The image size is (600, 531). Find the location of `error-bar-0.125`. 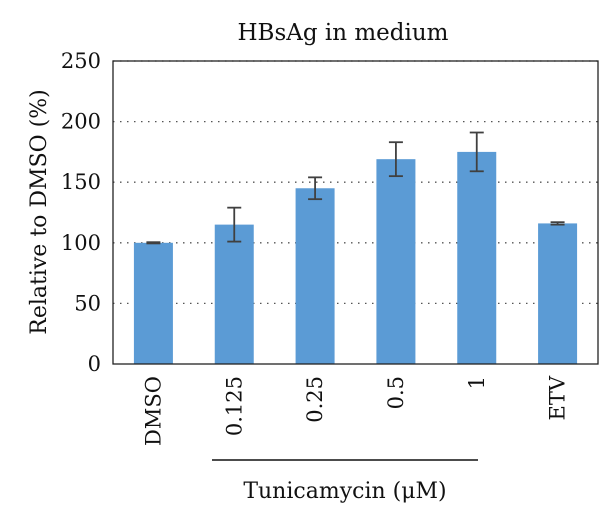

error-bar-0.125 is located at coordinates (234, 224).